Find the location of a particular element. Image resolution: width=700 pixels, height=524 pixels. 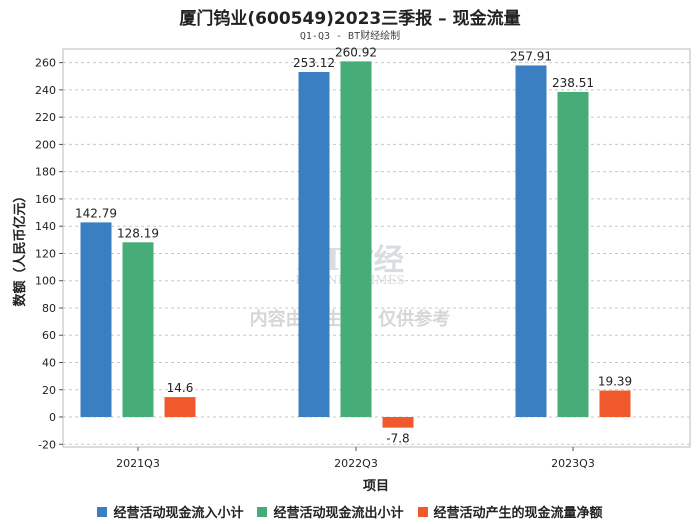

x-tick-label: 2023Q3 is located at coordinates (573, 463).